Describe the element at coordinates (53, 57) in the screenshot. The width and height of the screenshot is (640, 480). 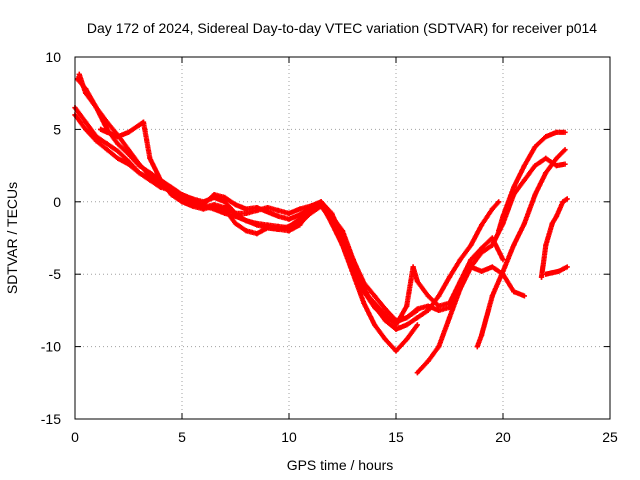
I see `y-tick-label: 10` at that location.